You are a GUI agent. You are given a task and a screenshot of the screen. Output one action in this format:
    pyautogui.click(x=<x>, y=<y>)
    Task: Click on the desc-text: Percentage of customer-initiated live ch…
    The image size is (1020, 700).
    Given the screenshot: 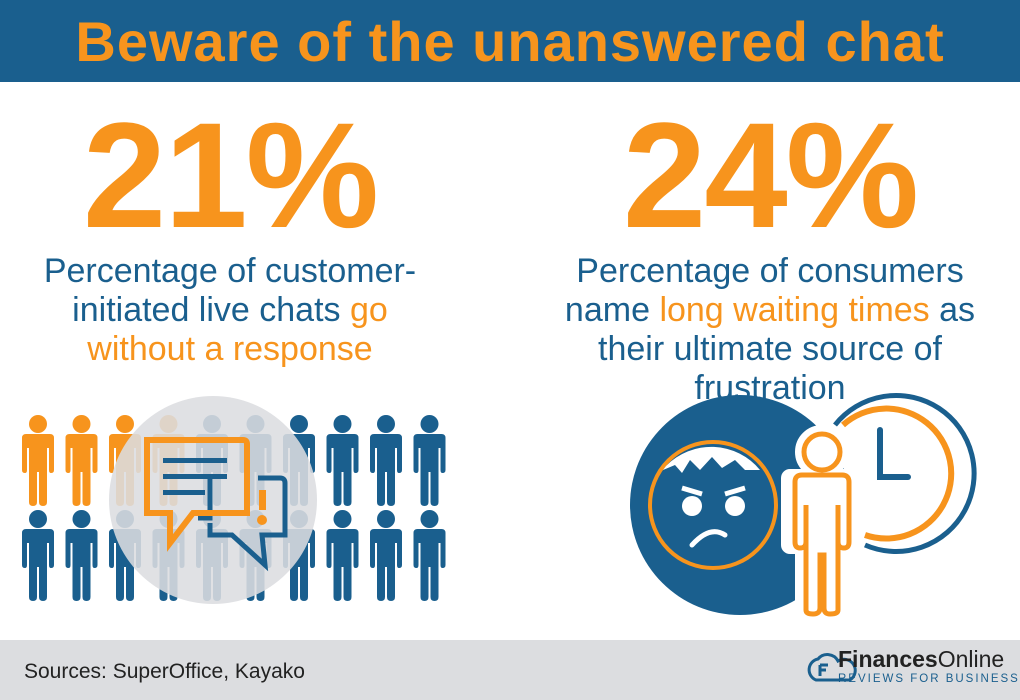 What is the action you would take?
    pyautogui.click(x=230, y=290)
    